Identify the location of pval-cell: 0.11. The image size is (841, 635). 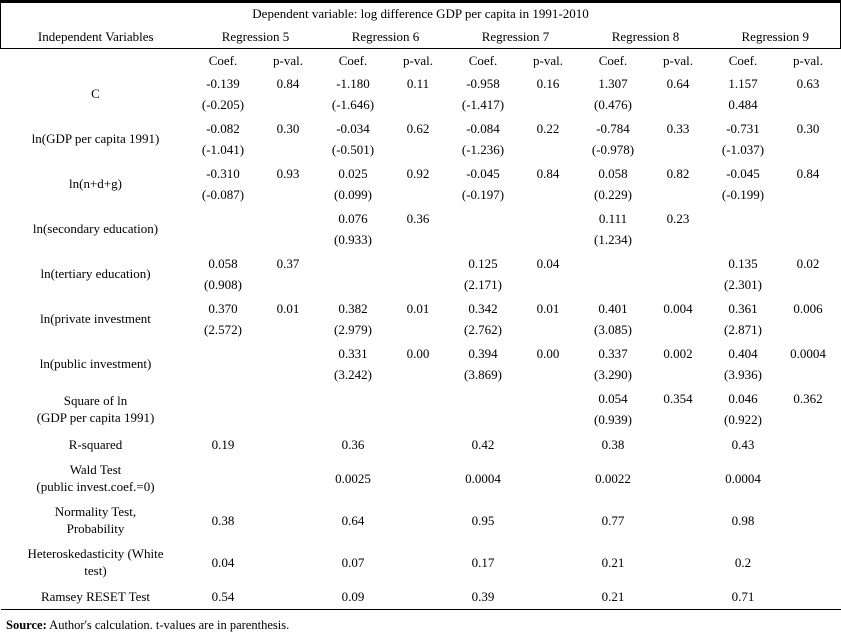
(418, 83).